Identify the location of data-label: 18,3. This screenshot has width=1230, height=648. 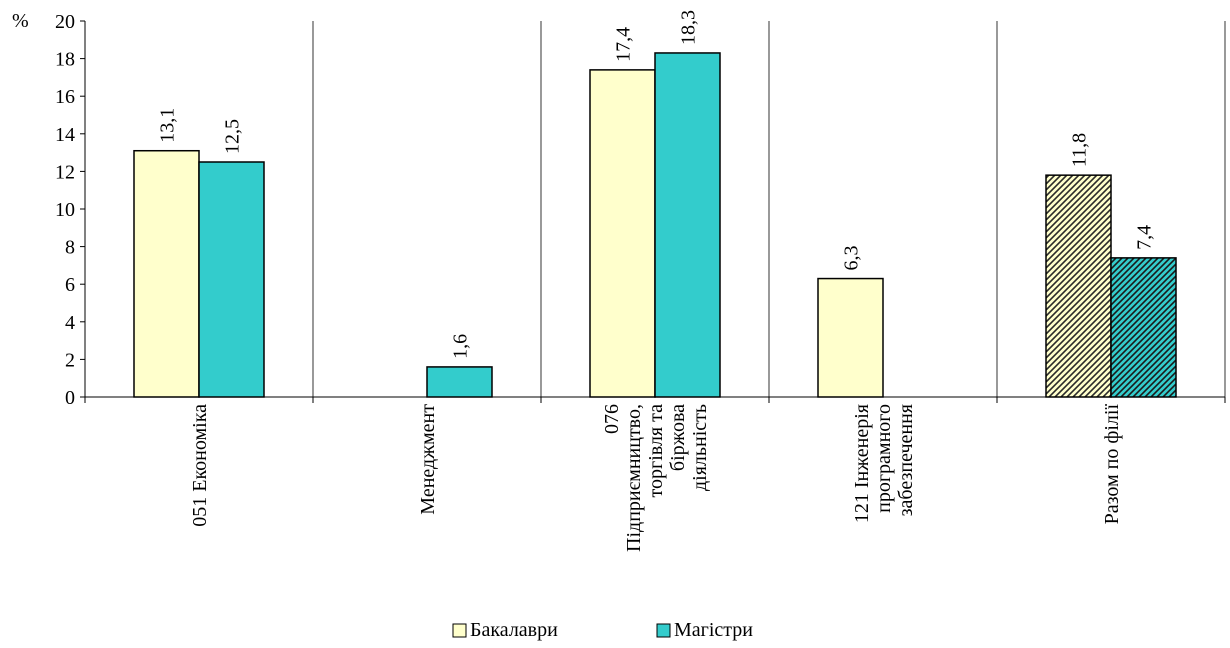
(689, 27).